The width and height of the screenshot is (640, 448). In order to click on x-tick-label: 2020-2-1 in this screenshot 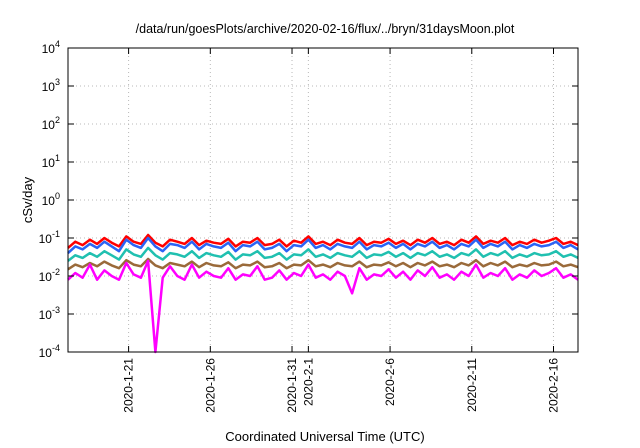, I will do `click(308, 382)`.